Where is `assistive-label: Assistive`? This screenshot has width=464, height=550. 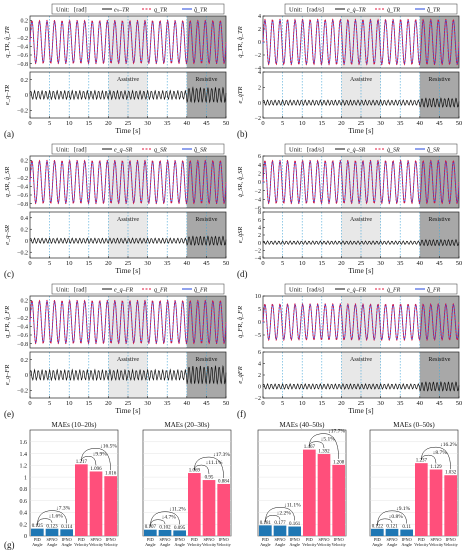 assistive-label: Assistive is located at coordinates (361, 80).